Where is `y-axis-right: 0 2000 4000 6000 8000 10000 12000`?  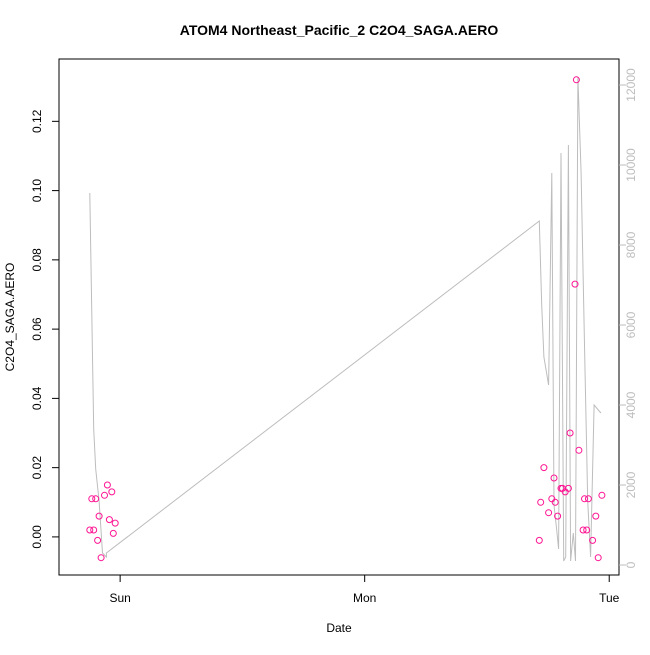 y-axis-right: 0 2000 4000 6000 8000 10000 12000 is located at coordinates (628, 318).